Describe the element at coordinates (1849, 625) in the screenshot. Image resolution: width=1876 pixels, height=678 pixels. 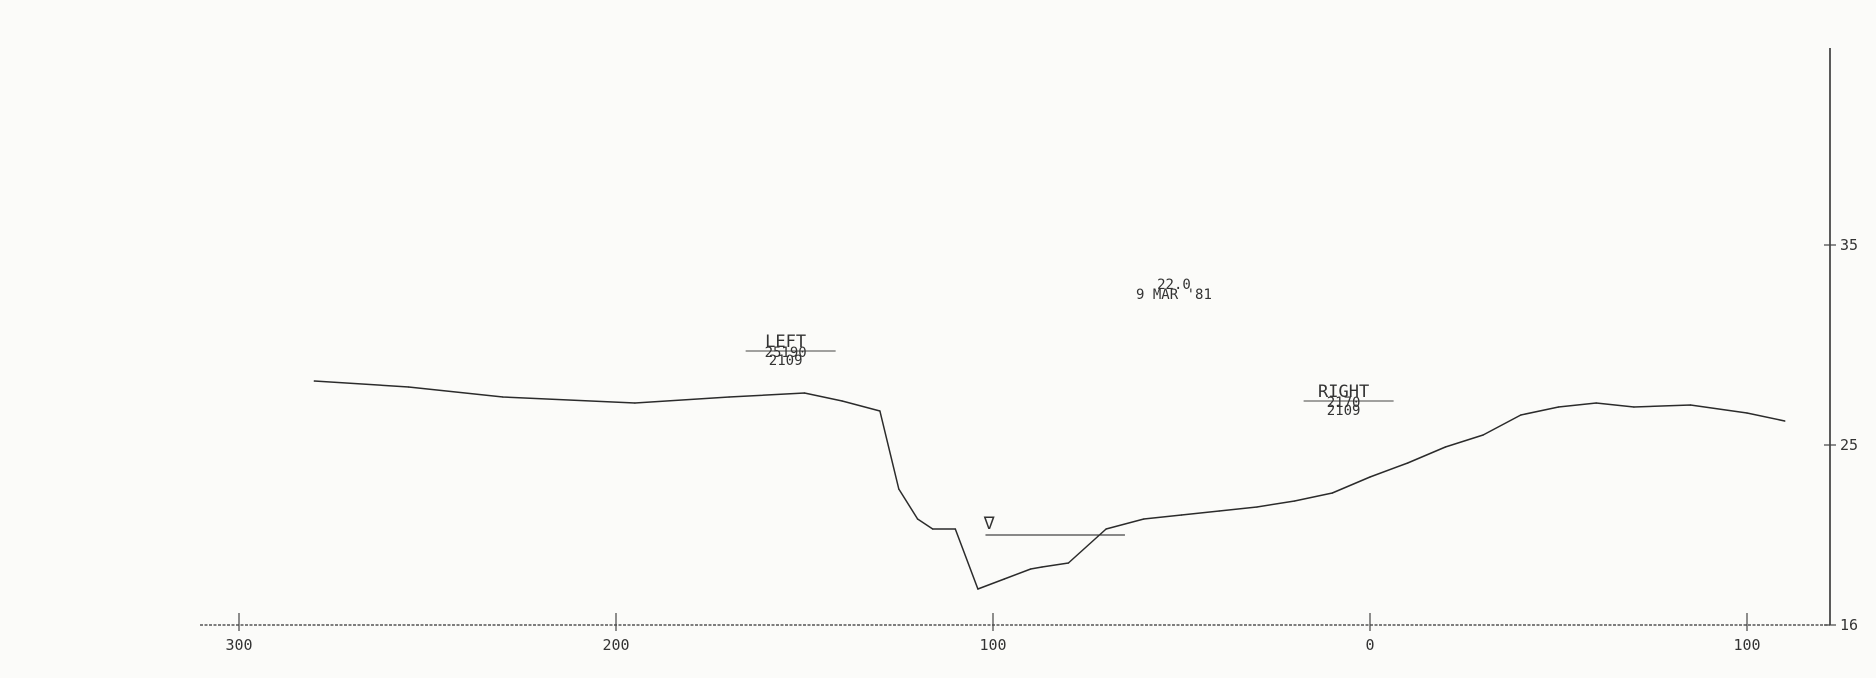
I see `y-tick-label: 16` at that location.